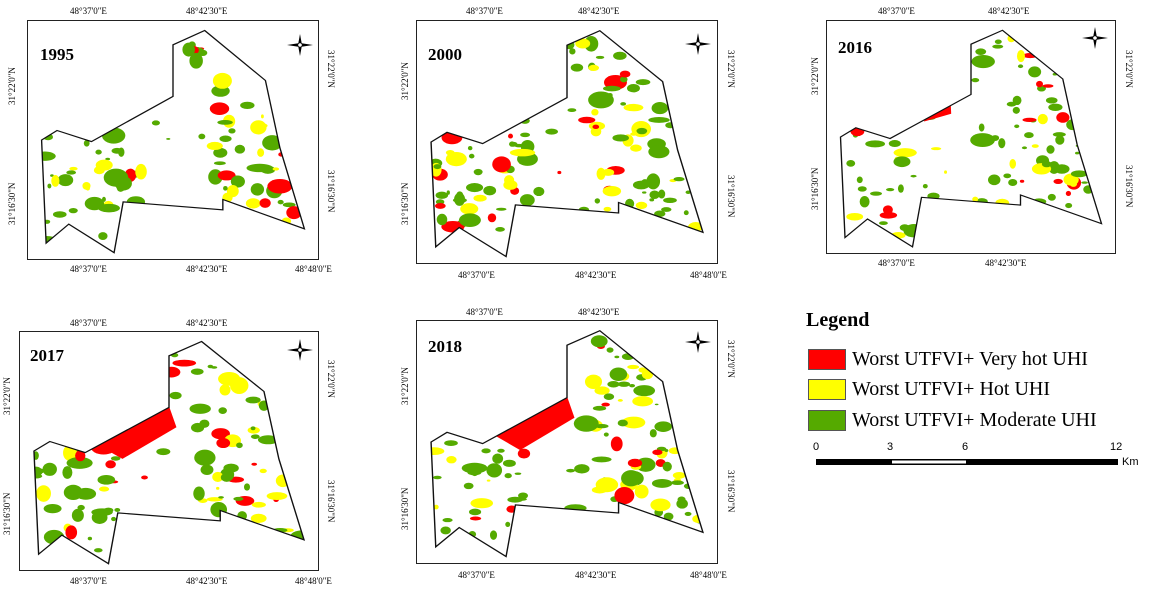  Describe the element at coordinates (890, 447) in the screenshot. I see `scale-label: 3` at that location.